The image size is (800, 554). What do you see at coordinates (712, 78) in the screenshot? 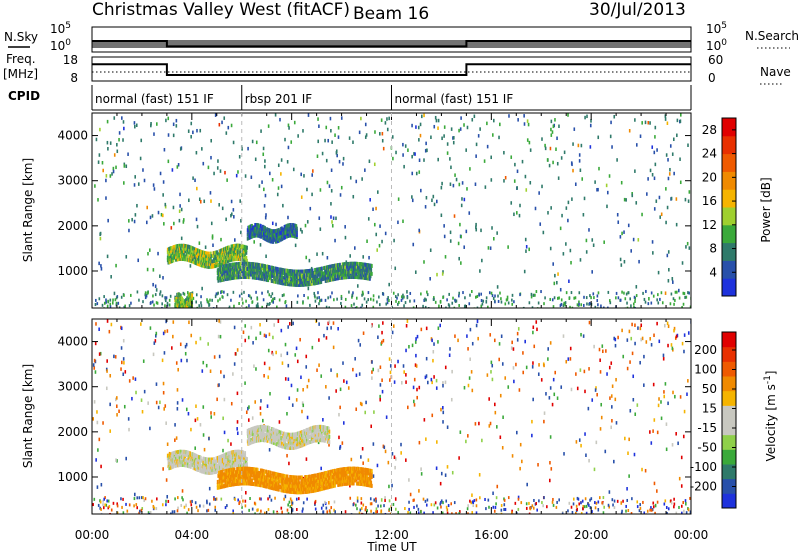
I see `nave-tick-bottom: 0` at bounding box center [712, 78].